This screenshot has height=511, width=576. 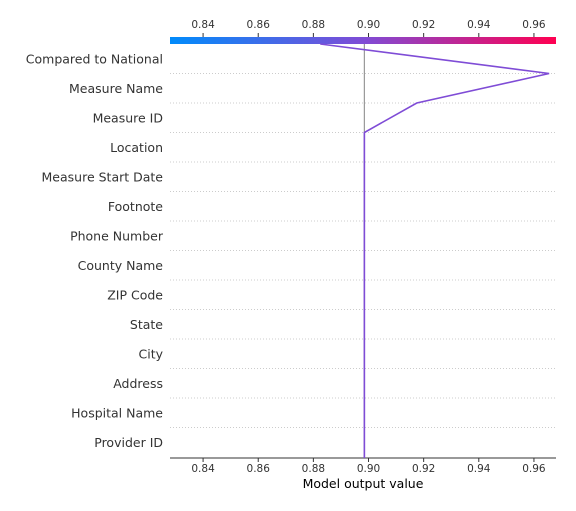 What do you see at coordinates (117, 235) in the screenshot?
I see `feature-label: Phone Number` at bounding box center [117, 235].